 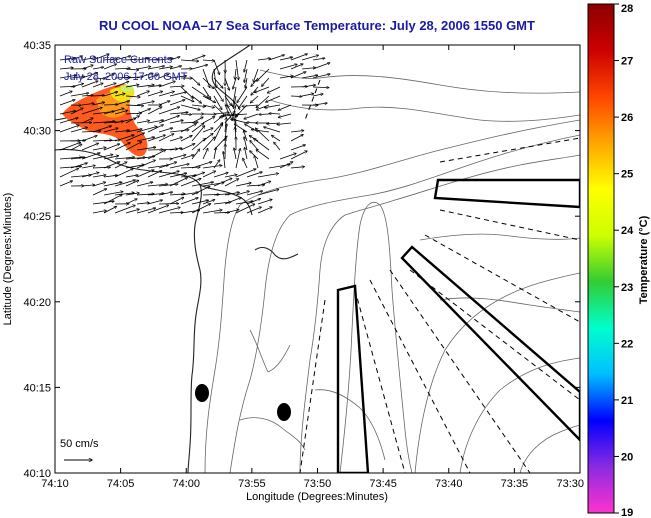 I want to click on colorbar-tick-label: 21, so click(x=627, y=401).